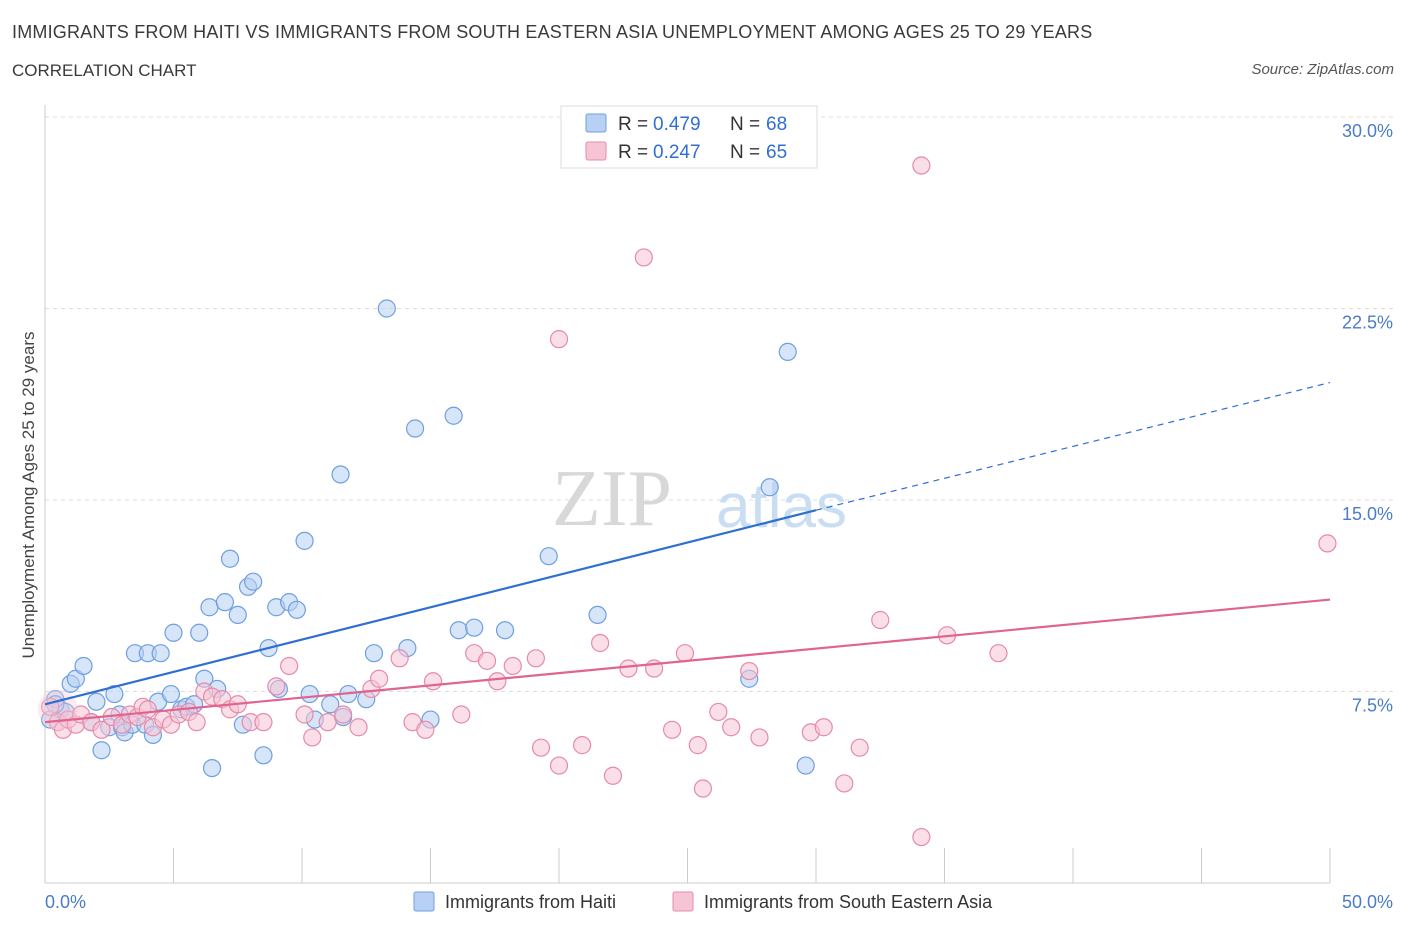  I want to click on correlation-legend: R = 0.479 N = 68 R = 0.247 N = 65, so click(689, 137).